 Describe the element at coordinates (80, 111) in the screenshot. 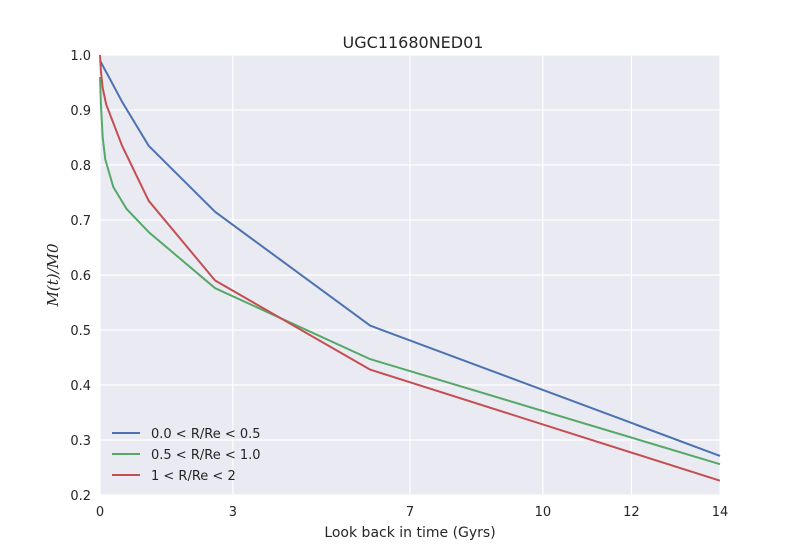

I see `y-tick-label: 0.9` at that location.